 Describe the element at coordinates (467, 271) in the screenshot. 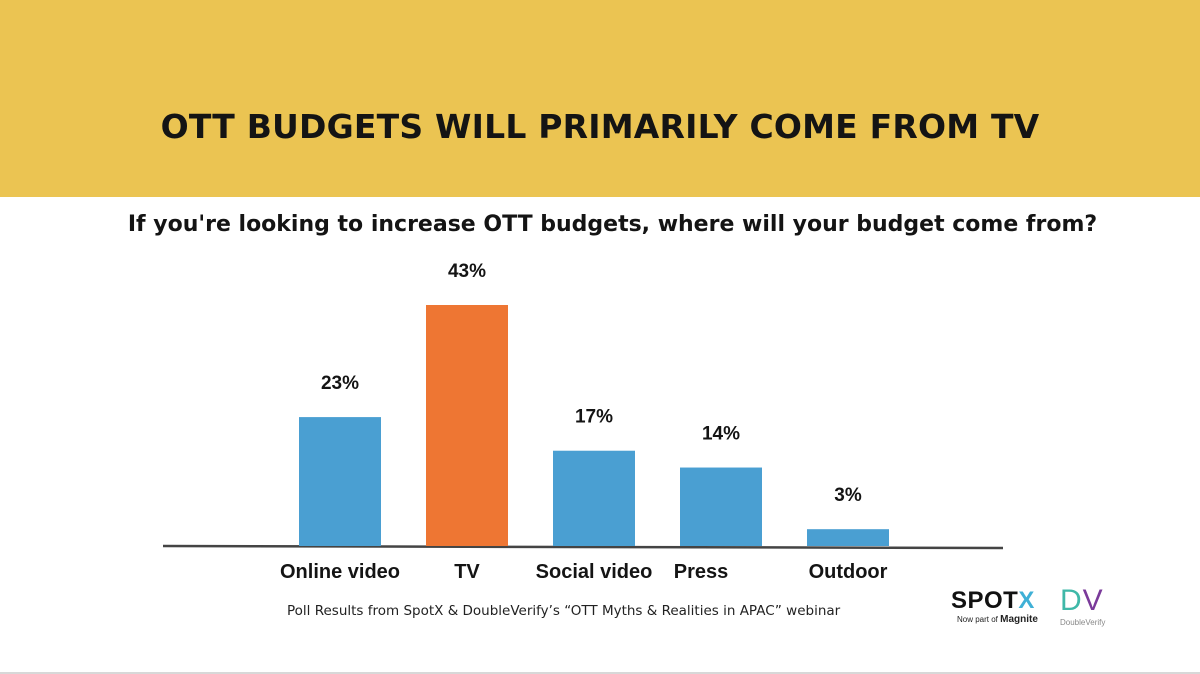

I see `value-label: 43%` at that location.